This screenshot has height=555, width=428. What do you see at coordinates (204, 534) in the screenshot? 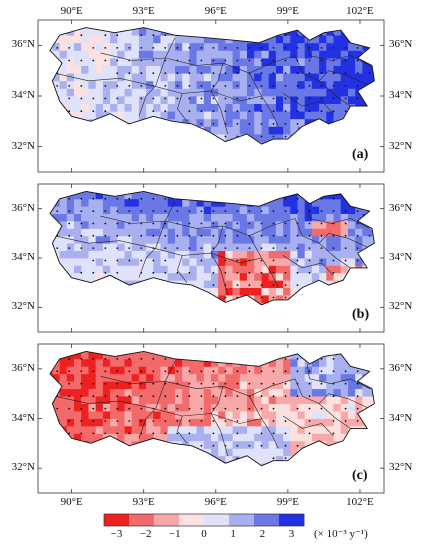
I see `colorbar-tick-label: 0` at bounding box center [204, 534].